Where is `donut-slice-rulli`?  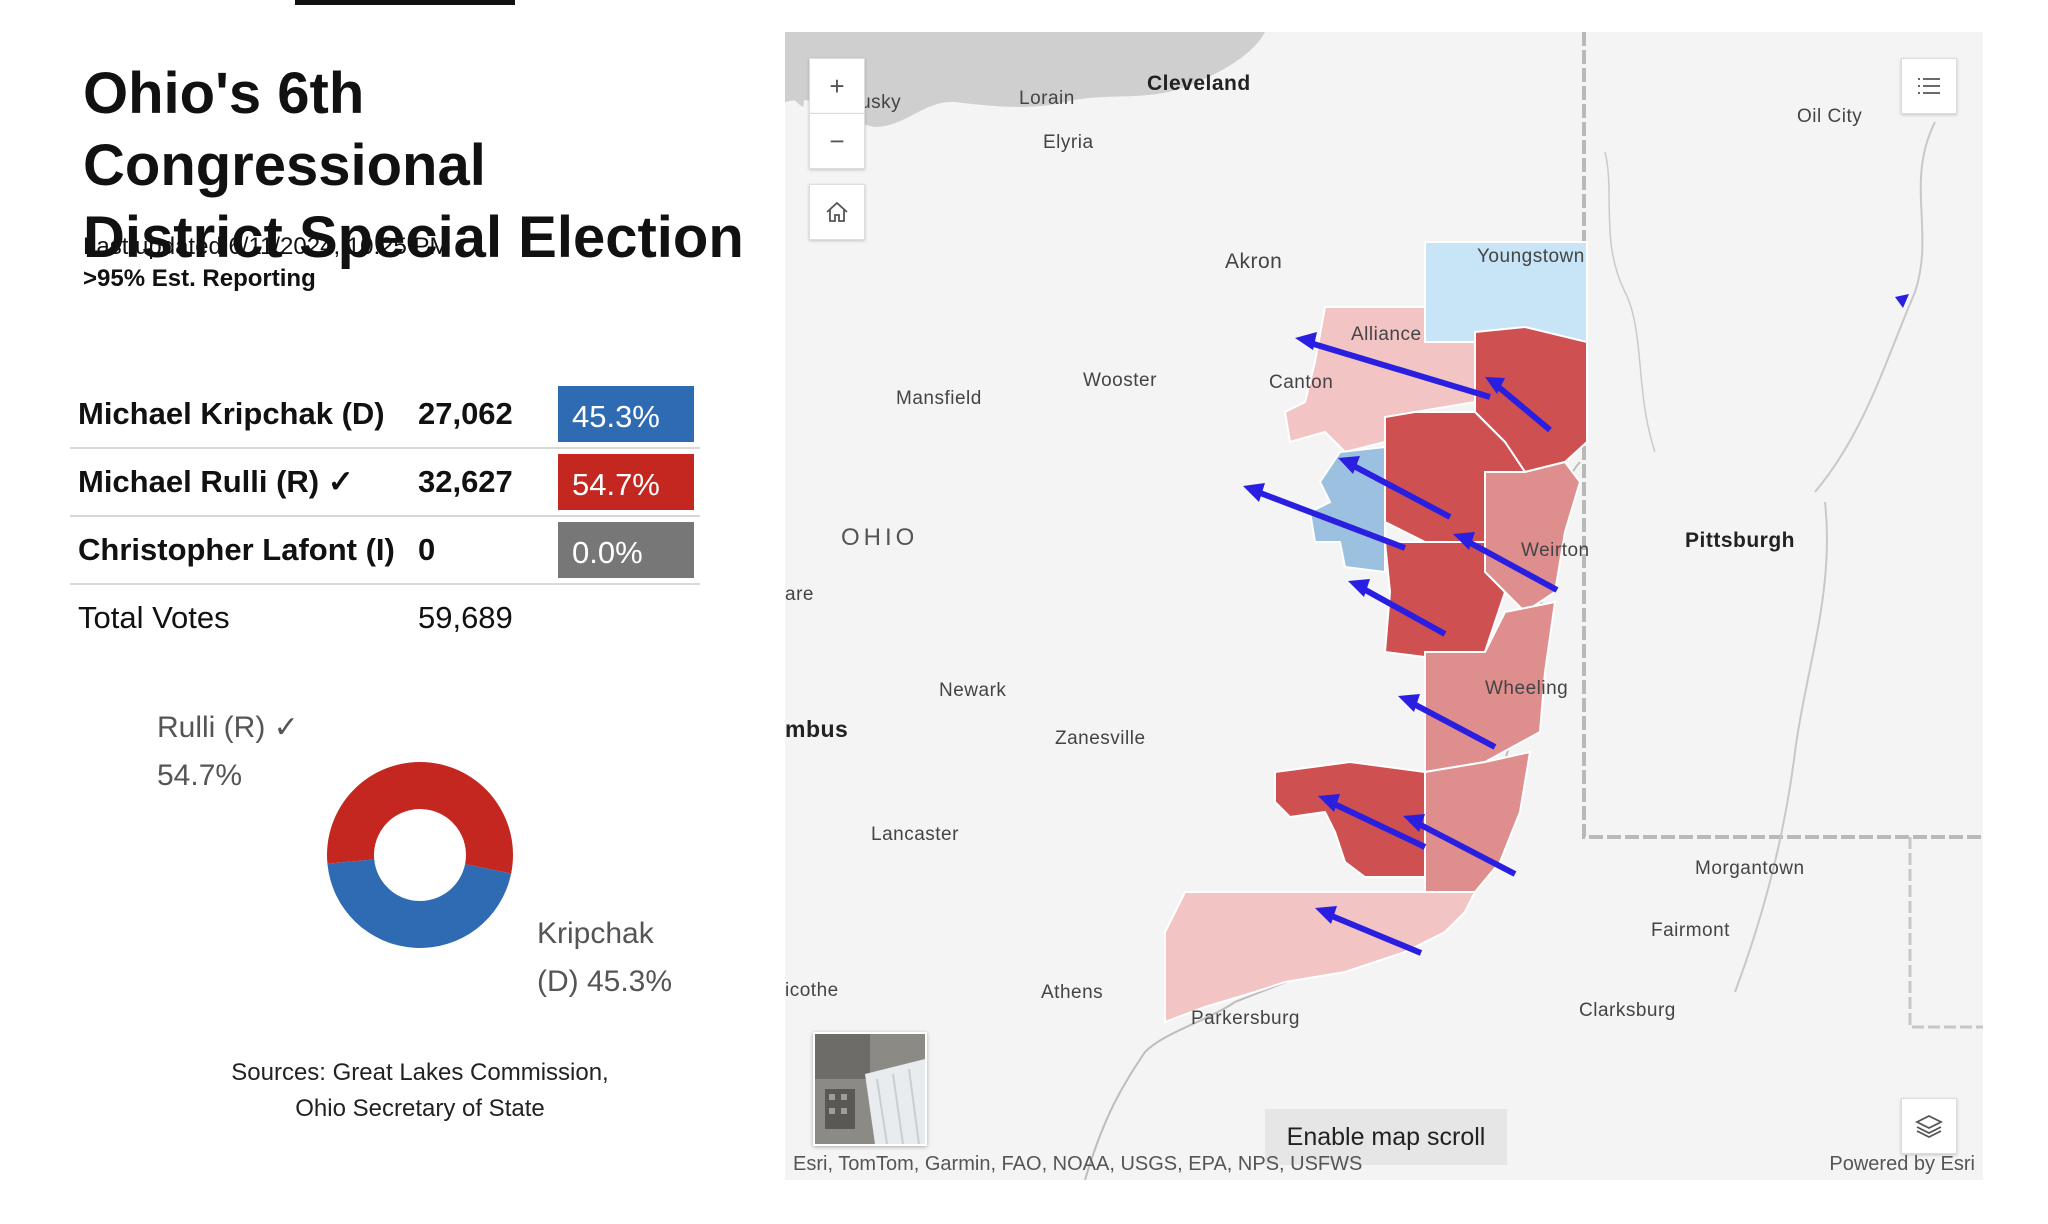 donut-slice-rulli is located at coordinates (420, 818).